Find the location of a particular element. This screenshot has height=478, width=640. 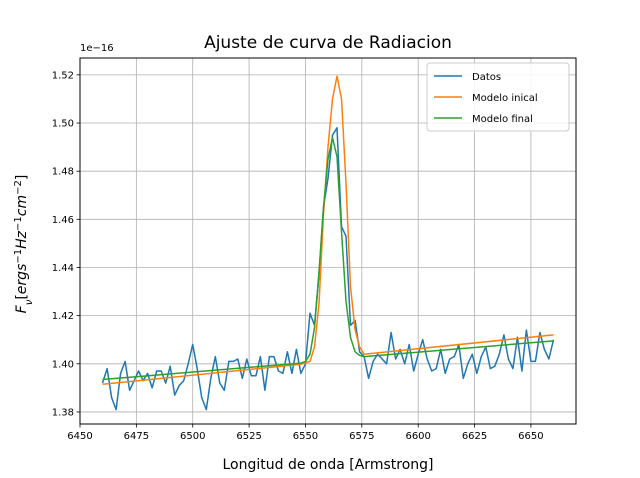

y-tick-label: 1.50 is located at coordinates (63, 124).